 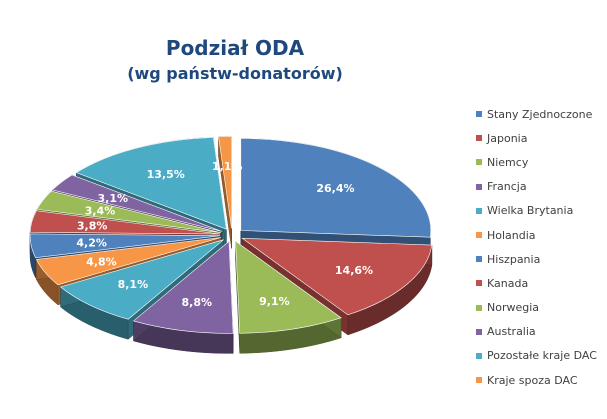 I want to click on data-label-7: 4,2%, so click(x=91, y=243).